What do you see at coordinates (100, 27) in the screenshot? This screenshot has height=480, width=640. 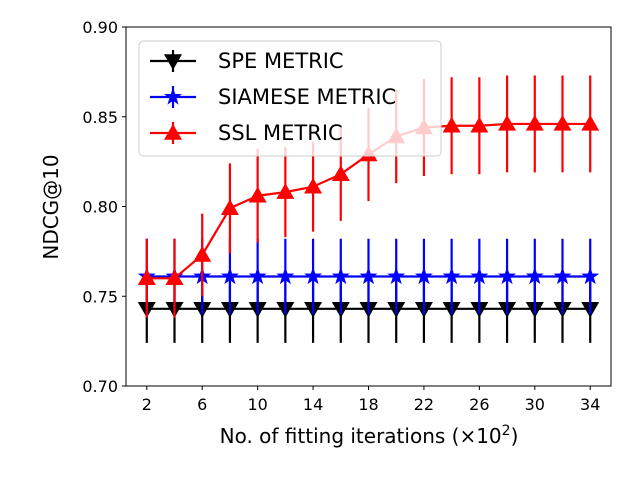 I see `y-tick-label: 0.90` at bounding box center [100, 27].